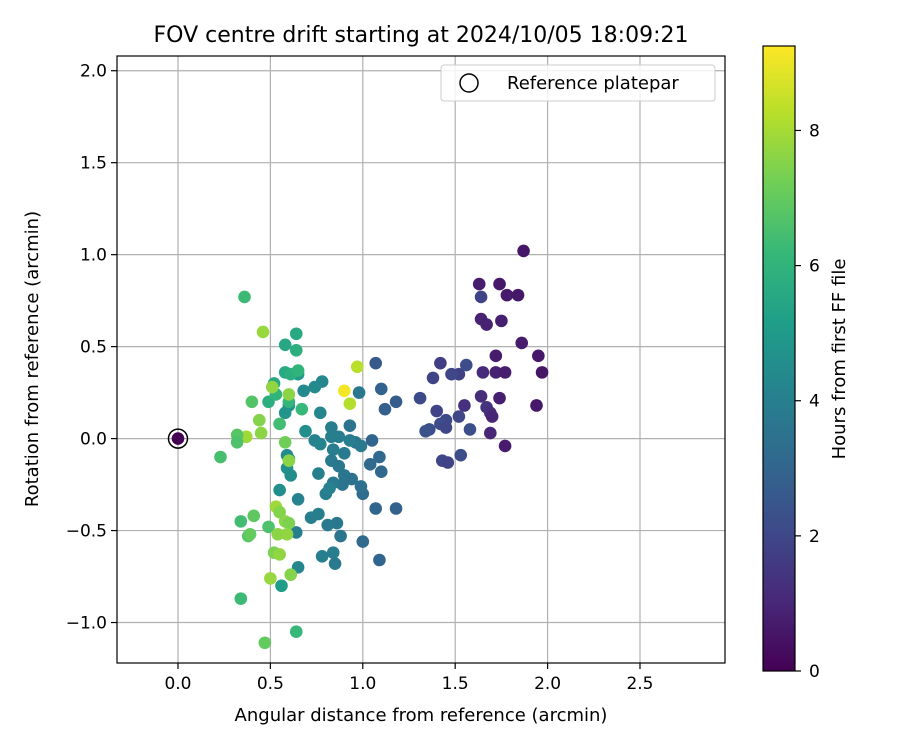  I want to click on legend-label: Reference platepar, so click(593, 83).